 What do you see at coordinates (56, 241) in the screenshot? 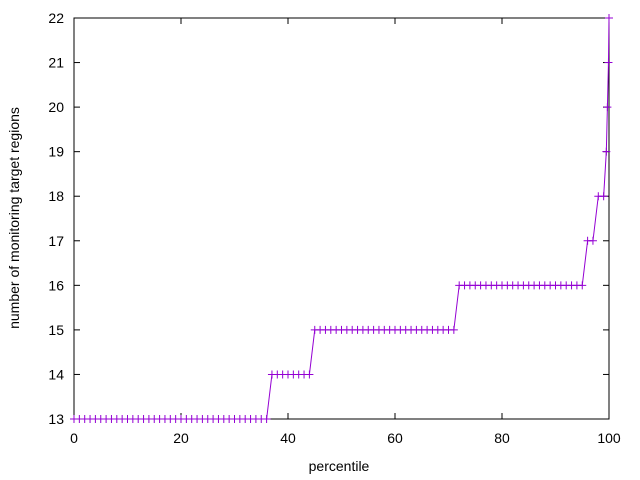
I see `y-tick-label: 17` at bounding box center [56, 241].